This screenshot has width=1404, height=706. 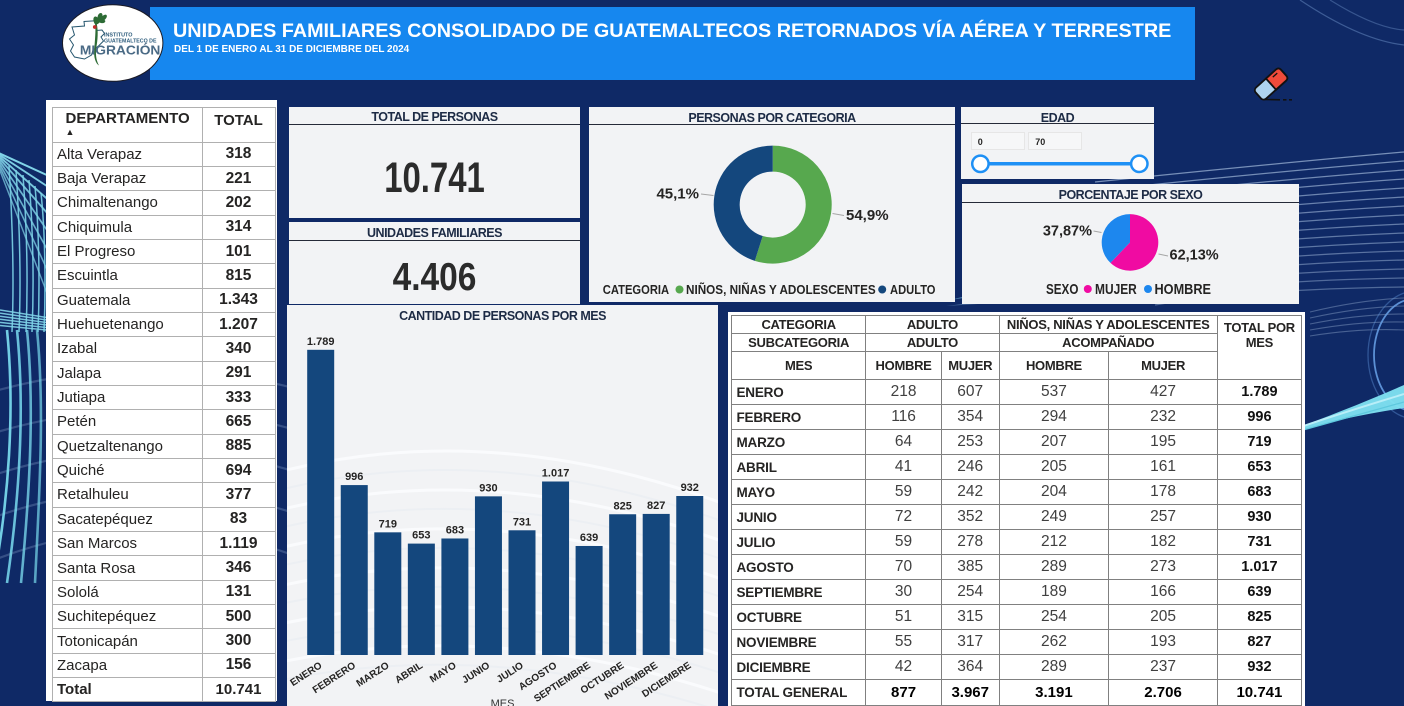 What do you see at coordinates (656, 506) in the screenshot?
I see `svg-text: 827` at bounding box center [656, 506].